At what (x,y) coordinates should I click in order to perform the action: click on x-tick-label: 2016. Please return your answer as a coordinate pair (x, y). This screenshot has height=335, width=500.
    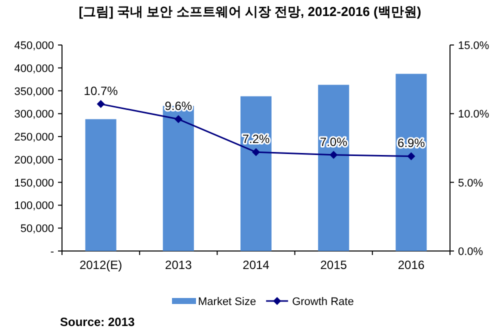
    Looking at the image, I should click on (411, 265).